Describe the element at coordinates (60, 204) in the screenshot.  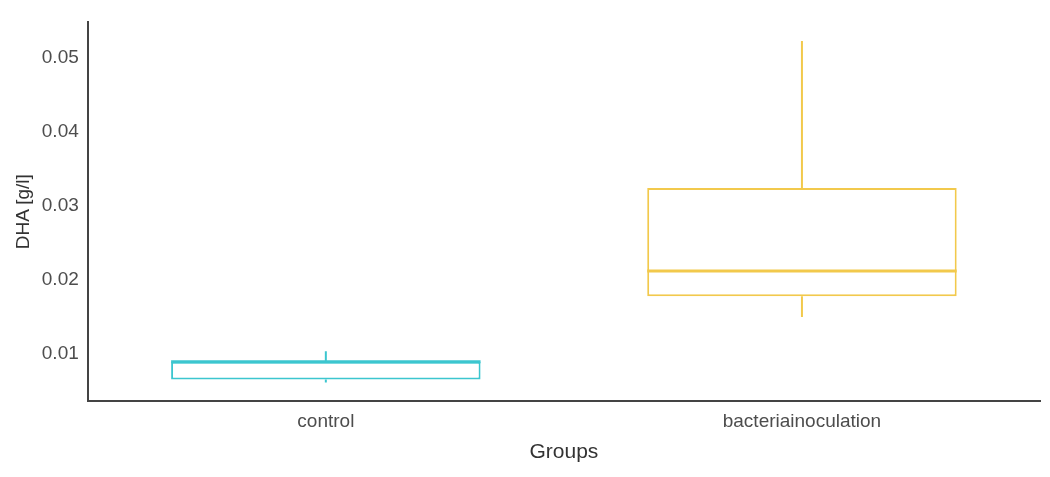
I see `y-tick-label: 0.03` at that location.